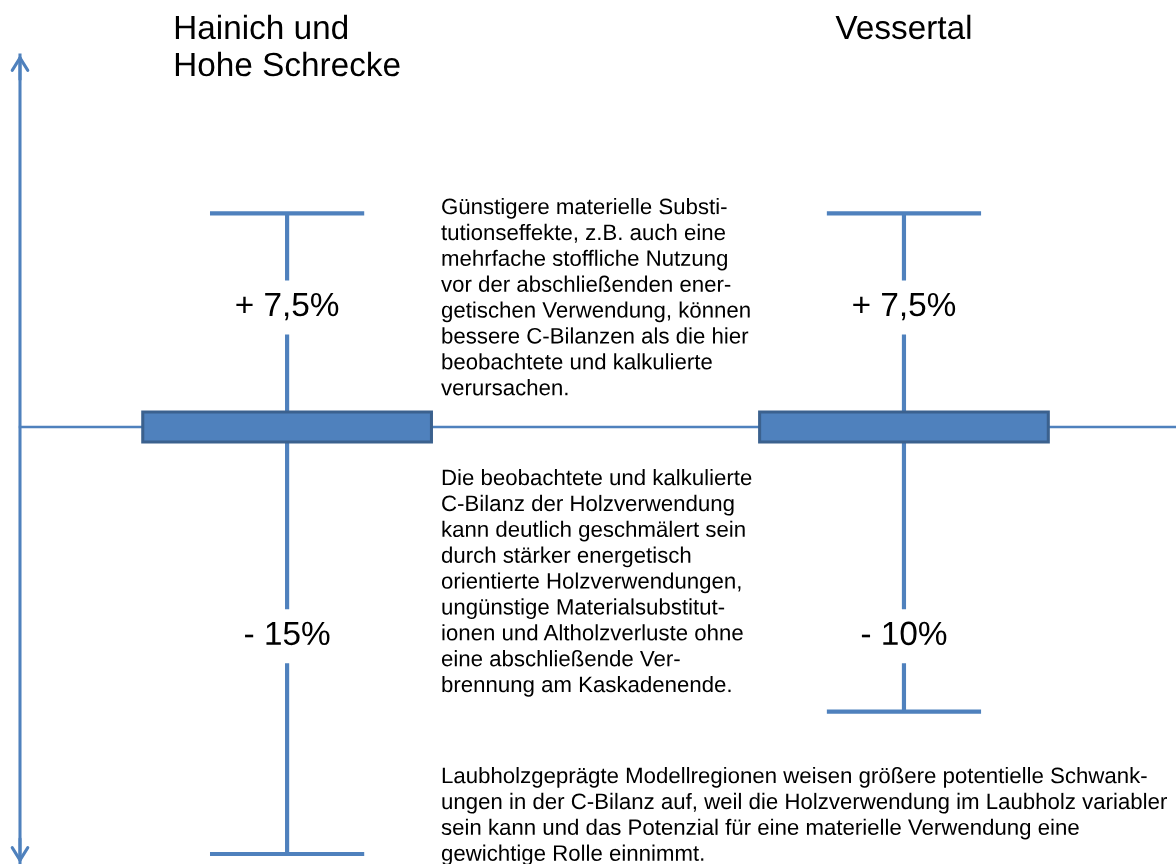 This screenshot has width=1176, height=864. Describe the element at coordinates (287, 633) in the screenshot. I see `data-label: - 15%` at that location.